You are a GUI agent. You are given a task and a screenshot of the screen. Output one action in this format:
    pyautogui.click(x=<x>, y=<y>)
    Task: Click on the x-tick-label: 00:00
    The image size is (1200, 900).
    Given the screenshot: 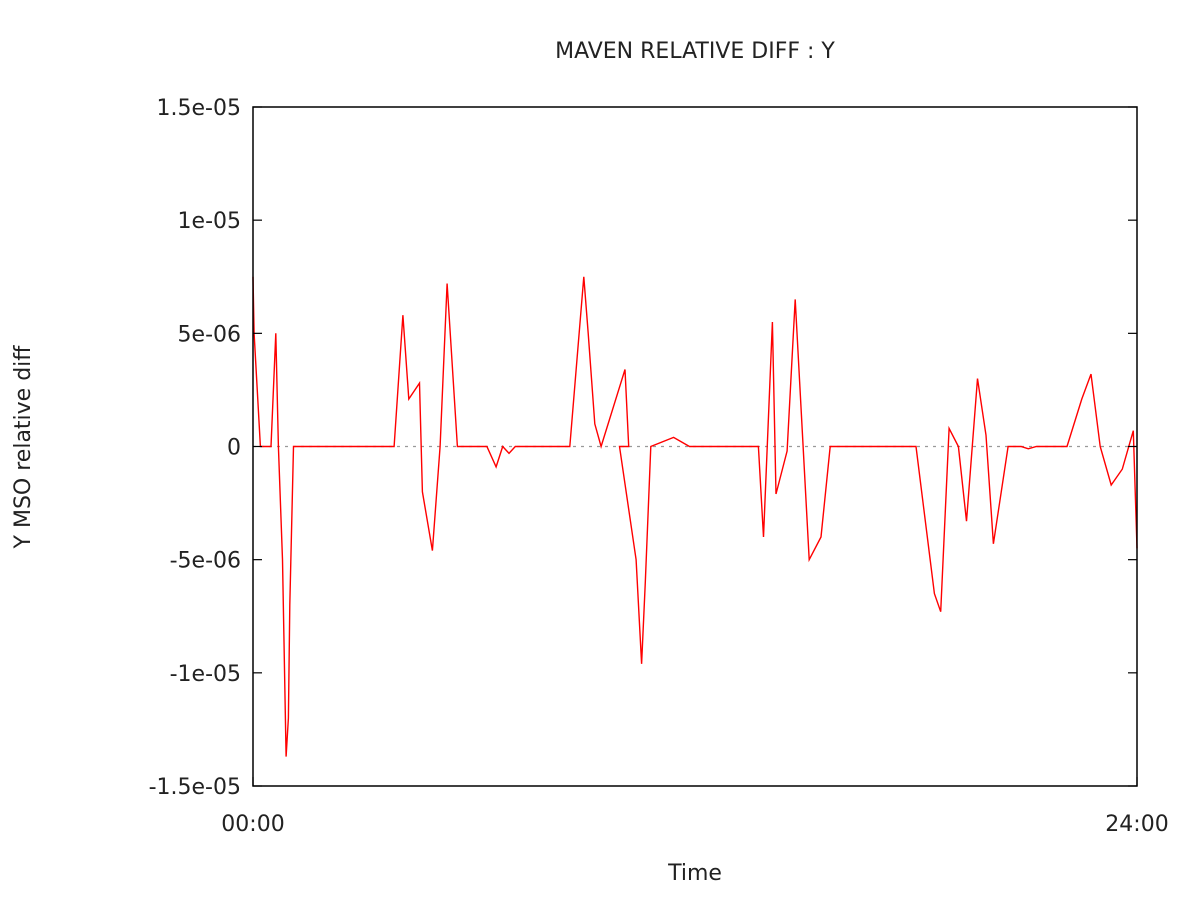 What is the action you would take?
    pyautogui.click(x=252, y=824)
    